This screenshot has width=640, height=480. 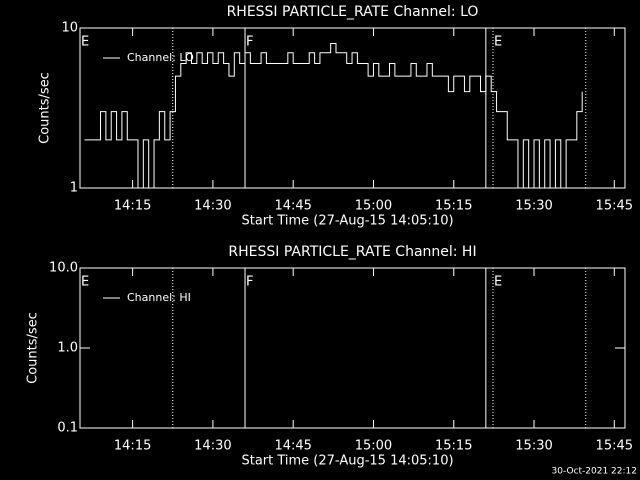 I want to click on y-tick-label: 1, so click(x=74, y=188).